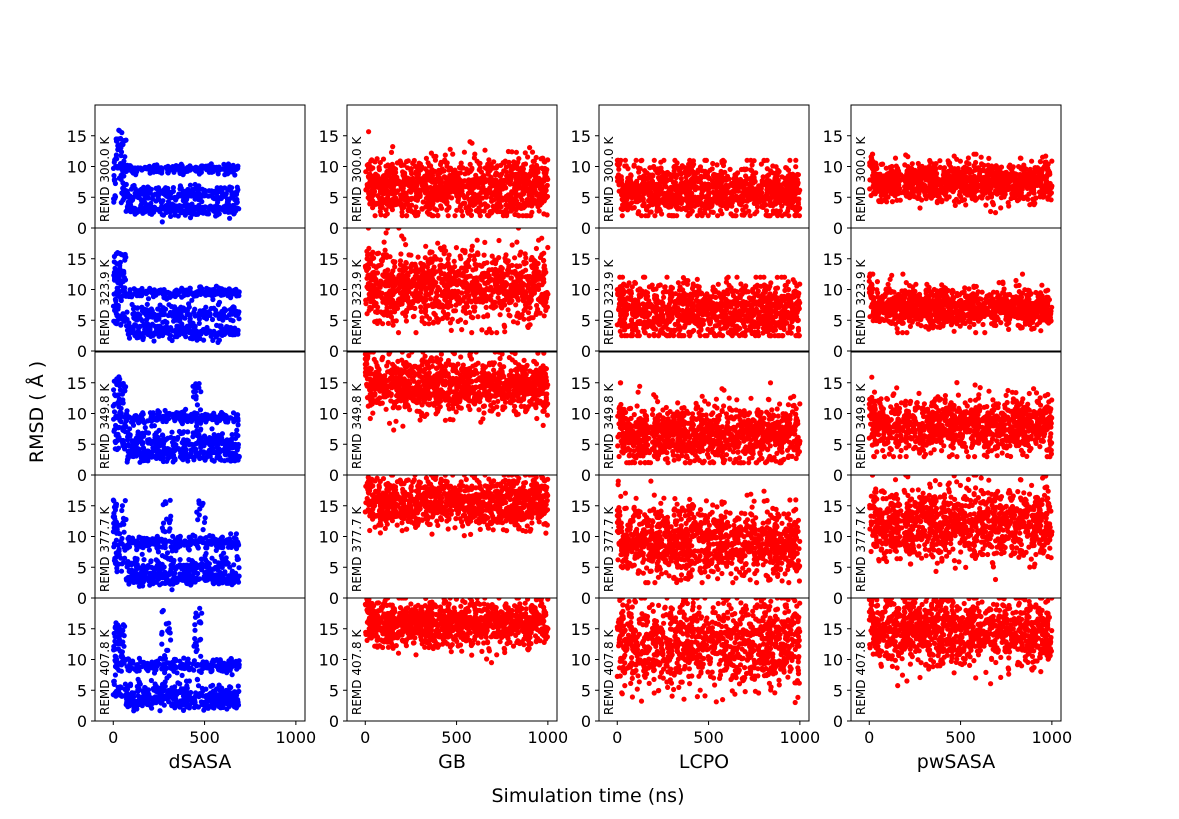 This screenshot has height=819, width=1179. I want to click on x-tick-label: 500, so click(204, 737).